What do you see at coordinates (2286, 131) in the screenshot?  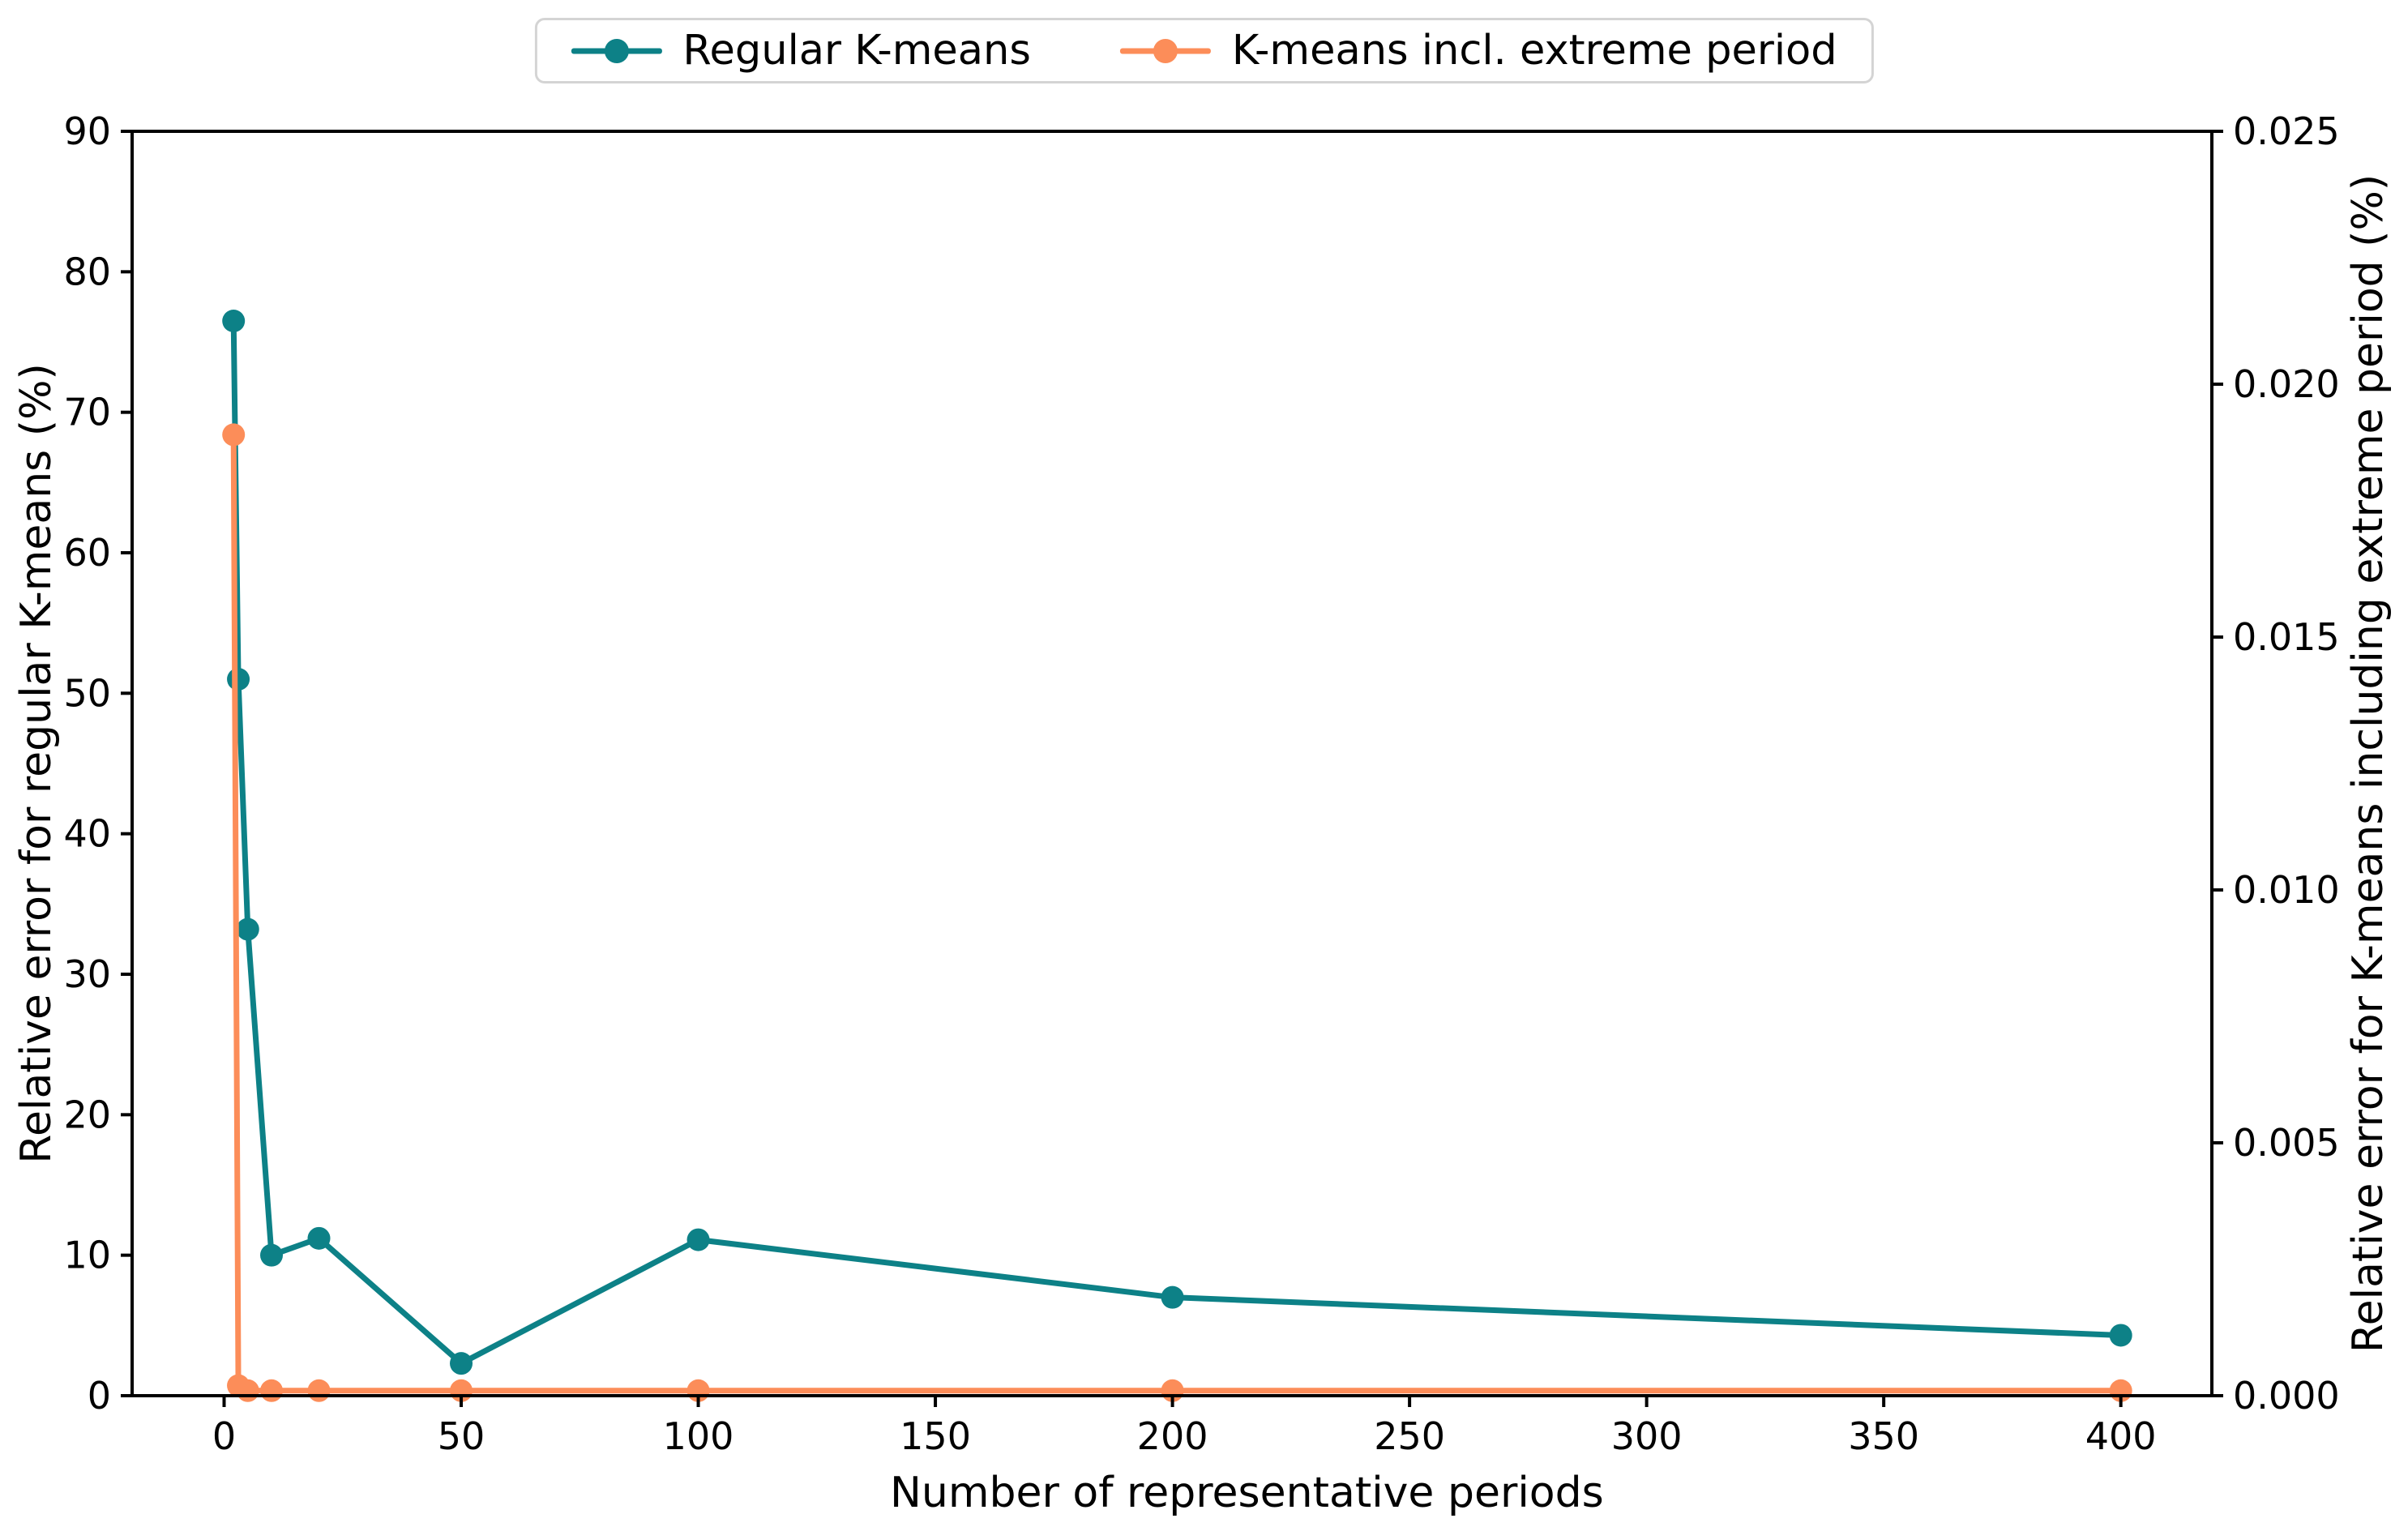 I see `y-right-tick-label: 0.025` at bounding box center [2286, 131].